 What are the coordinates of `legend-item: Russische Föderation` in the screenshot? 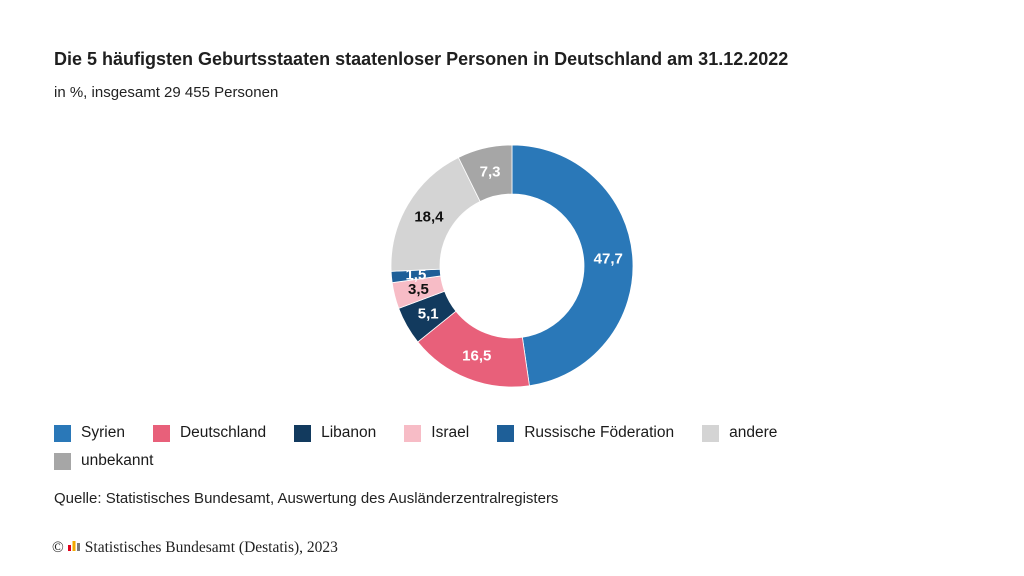 It's located at (585, 433).